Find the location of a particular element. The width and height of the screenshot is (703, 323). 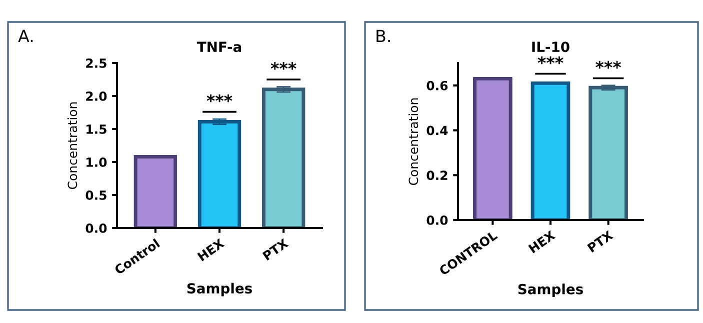

y-tick-label: 2.0 is located at coordinates (96, 96).